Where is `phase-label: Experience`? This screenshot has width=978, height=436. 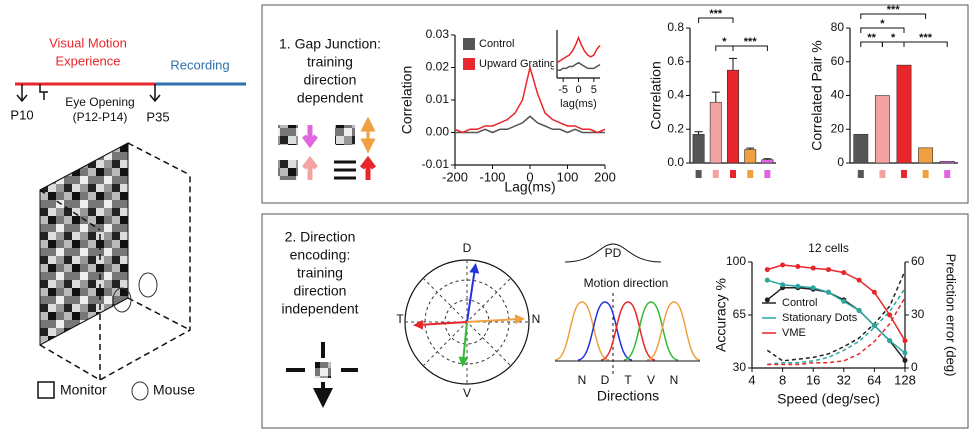 phase-label: Experience is located at coordinates (87, 60).